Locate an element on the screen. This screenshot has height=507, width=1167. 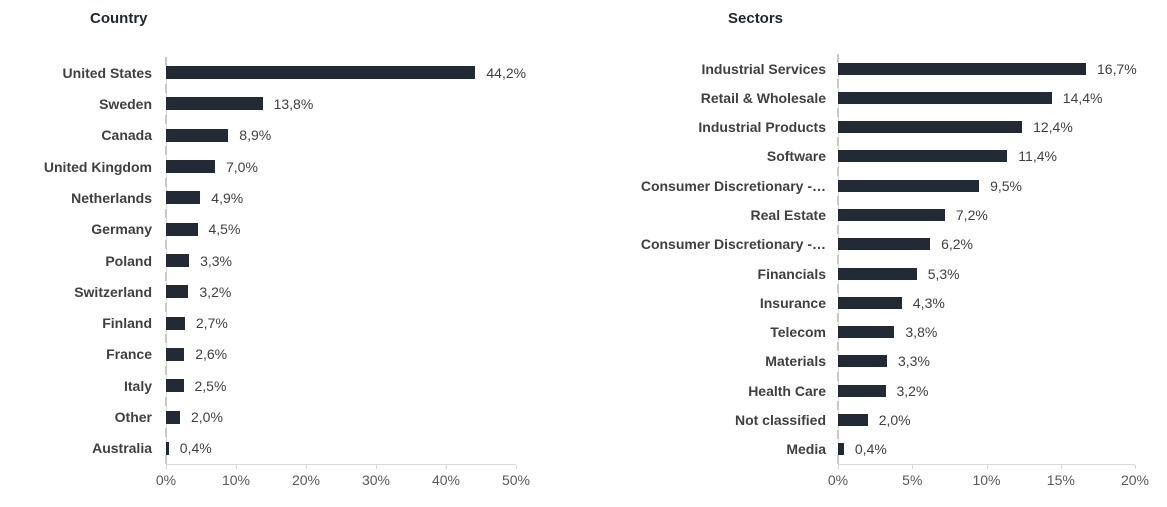
category-label: Finland is located at coordinates (127, 323).